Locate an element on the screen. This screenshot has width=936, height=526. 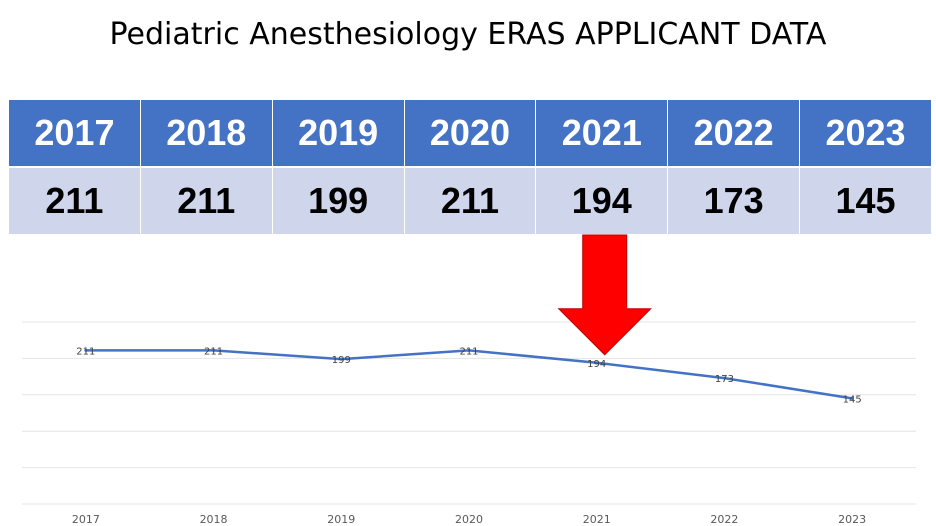
arrow-annotation is located at coordinates (604, 295).